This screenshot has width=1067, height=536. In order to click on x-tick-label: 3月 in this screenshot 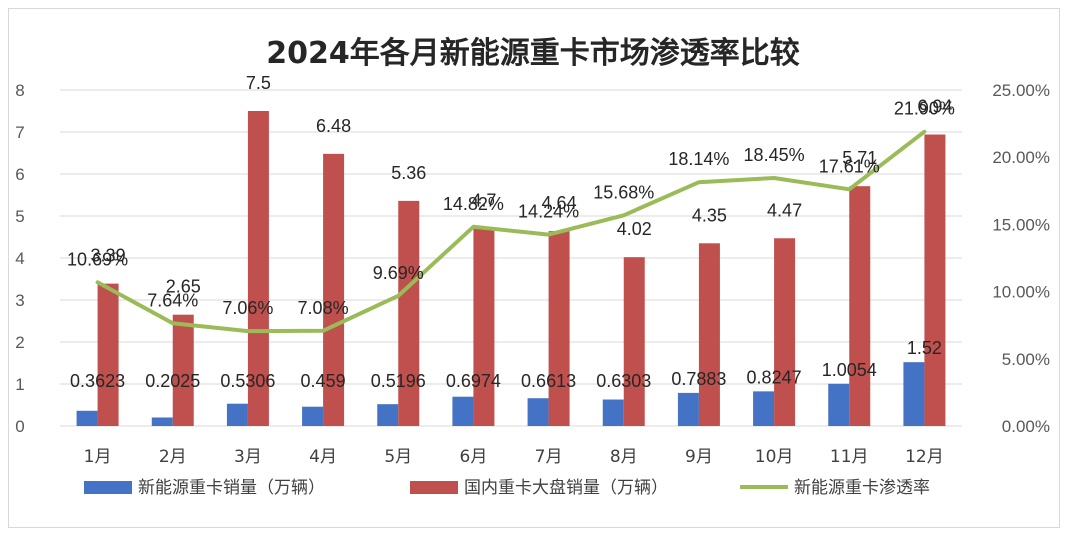, I will do `click(248, 457)`.